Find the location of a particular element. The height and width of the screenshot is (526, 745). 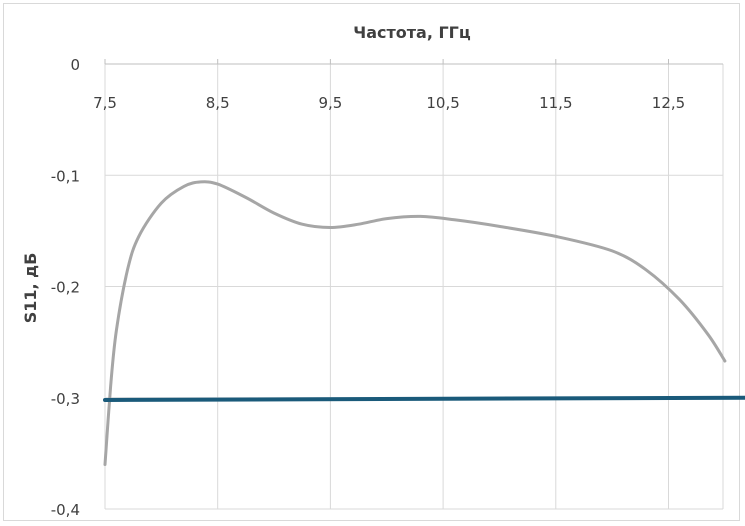

x-tick-label: 12,5 is located at coordinates (668, 103).